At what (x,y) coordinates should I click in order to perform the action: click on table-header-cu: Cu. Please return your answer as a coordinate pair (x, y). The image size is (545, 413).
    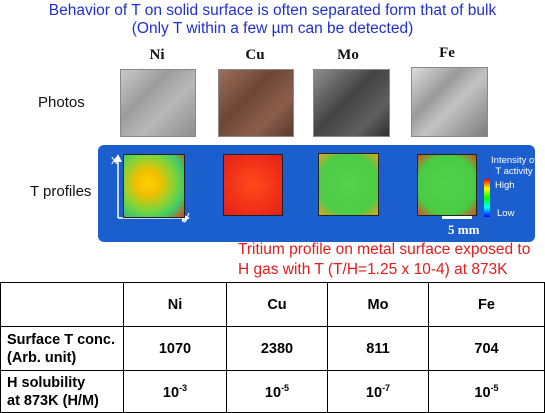
    Looking at the image, I should click on (277, 304).